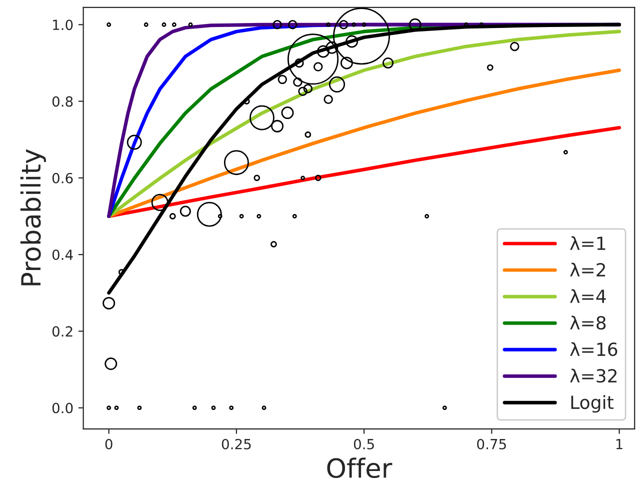  What do you see at coordinates (62, 178) in the screenshot?
I see `y-tick-label: 0.6` at bounding box center [62, 178].